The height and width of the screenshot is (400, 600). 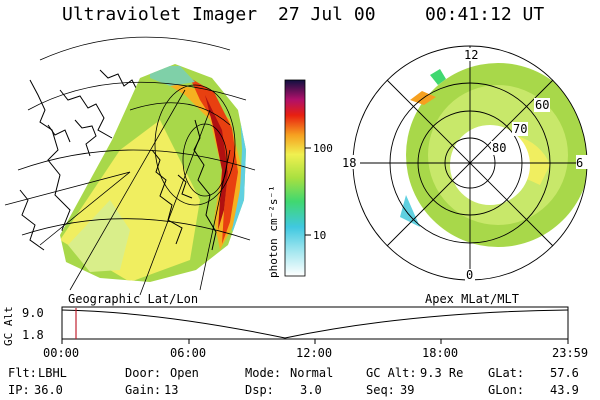 I want to click on time-label: 00:41:12 UT, so click(x=485, y=14).